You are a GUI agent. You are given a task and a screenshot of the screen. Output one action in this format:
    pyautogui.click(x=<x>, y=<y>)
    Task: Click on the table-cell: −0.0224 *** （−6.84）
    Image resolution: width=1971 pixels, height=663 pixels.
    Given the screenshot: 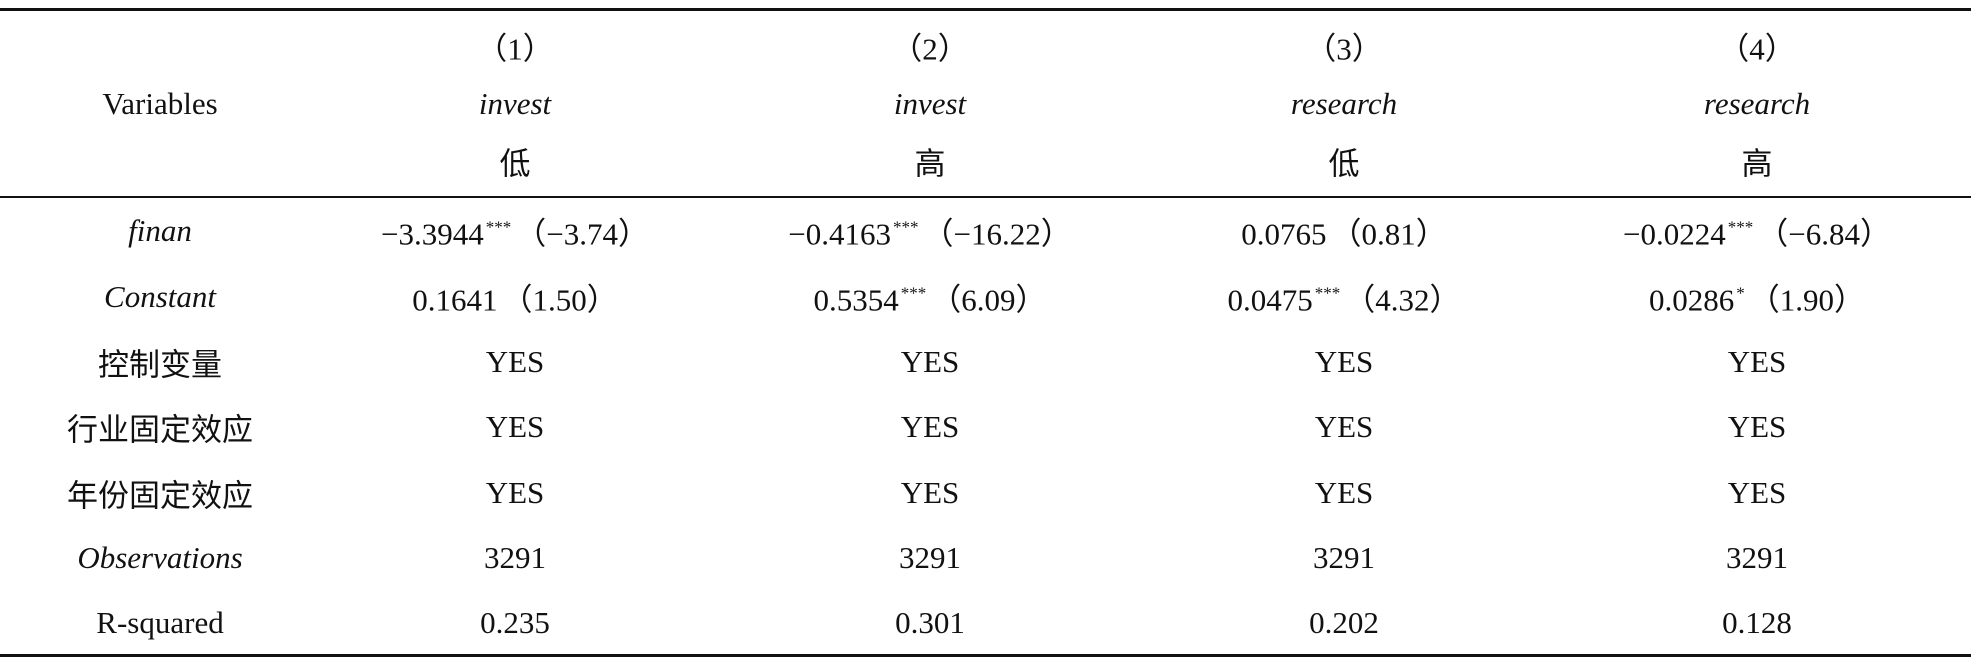 What is the action you would take?
    pyautogui.click(x=1757, y=231)
    